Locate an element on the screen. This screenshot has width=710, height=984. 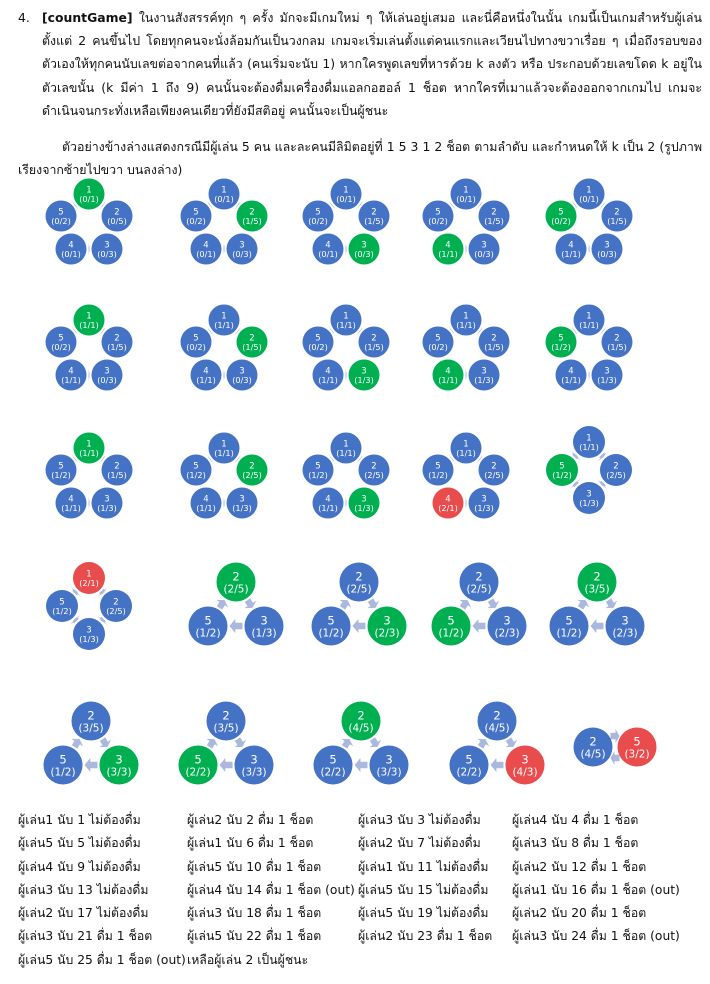
player-shots: (2/1) is located at coordinates (89, 583).